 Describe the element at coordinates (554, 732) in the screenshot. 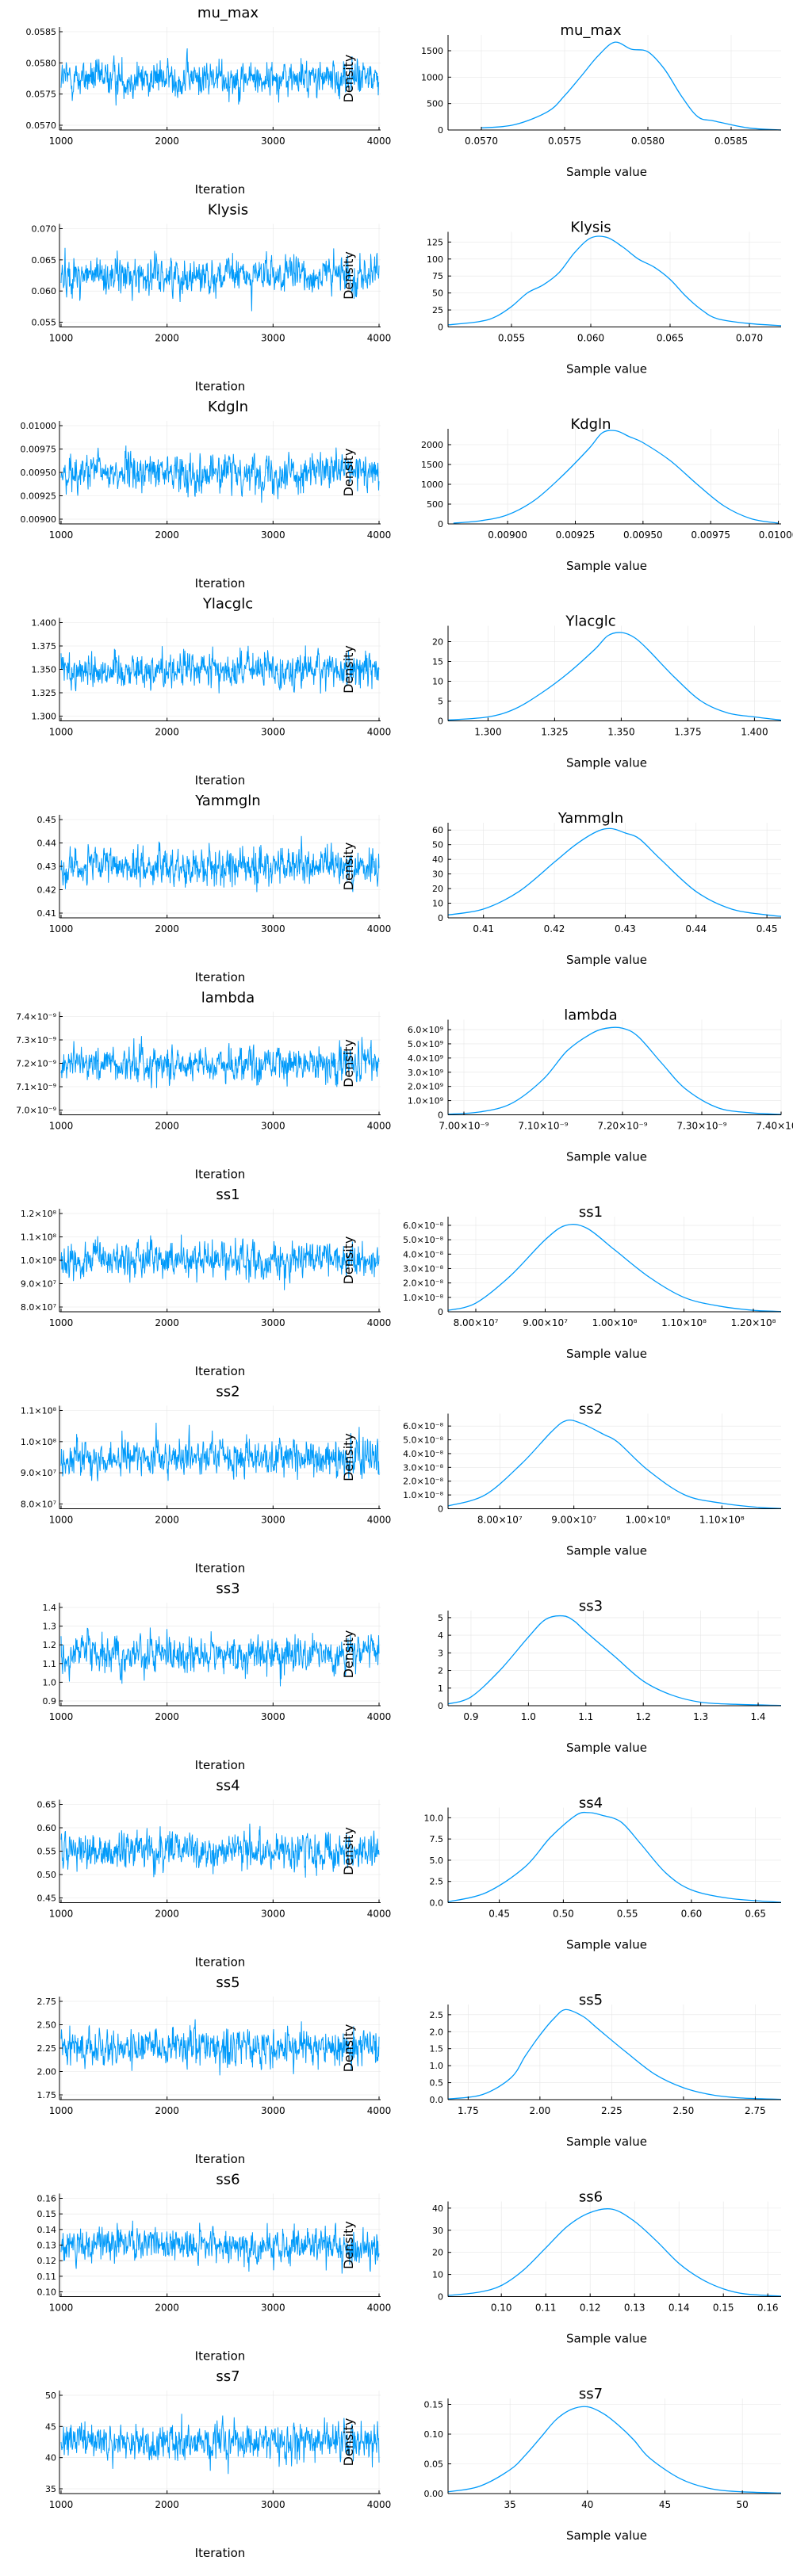

I see `density-x-tick-label: 1.325` at that location.